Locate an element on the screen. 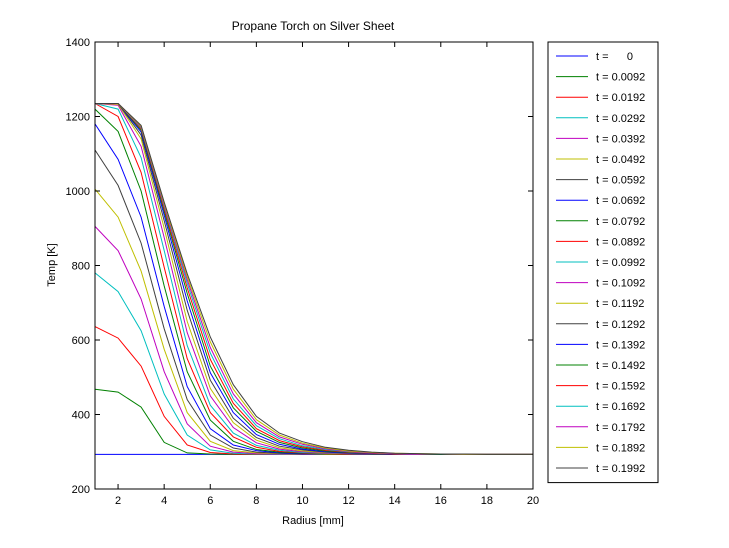 The height and width of the screenshot is (548, 729). legend-entry: t = 0.1992 is located at coordinates (620, 469).